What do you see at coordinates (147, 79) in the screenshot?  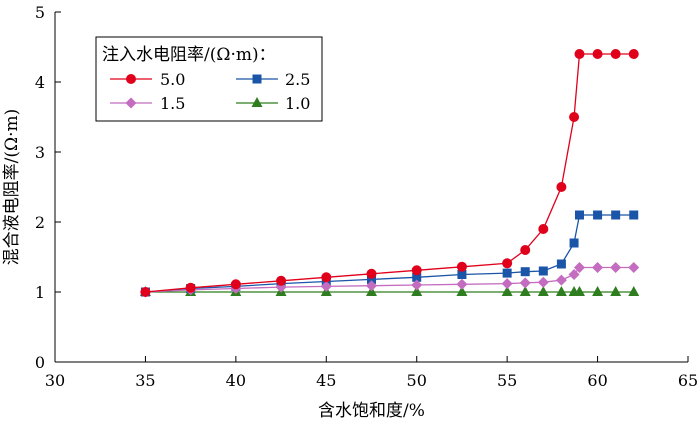 I see `legend-entry-5.0: 5.0` at bounding box center [147, 79].